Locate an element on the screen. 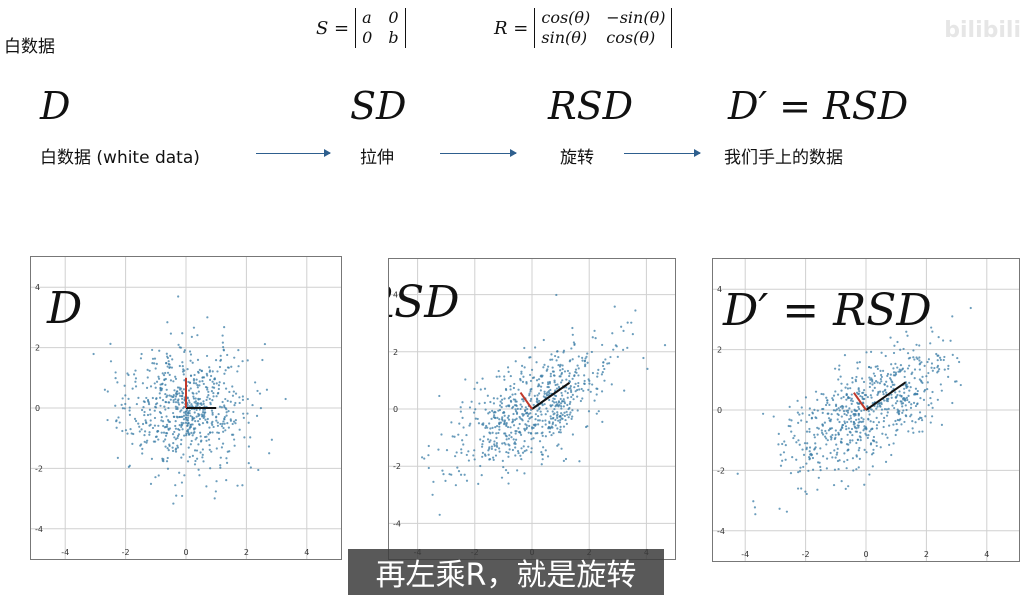 This screenshot has width=1025, height=597. matrix-s: a 0 0 b is located at coordinates (380, 28).